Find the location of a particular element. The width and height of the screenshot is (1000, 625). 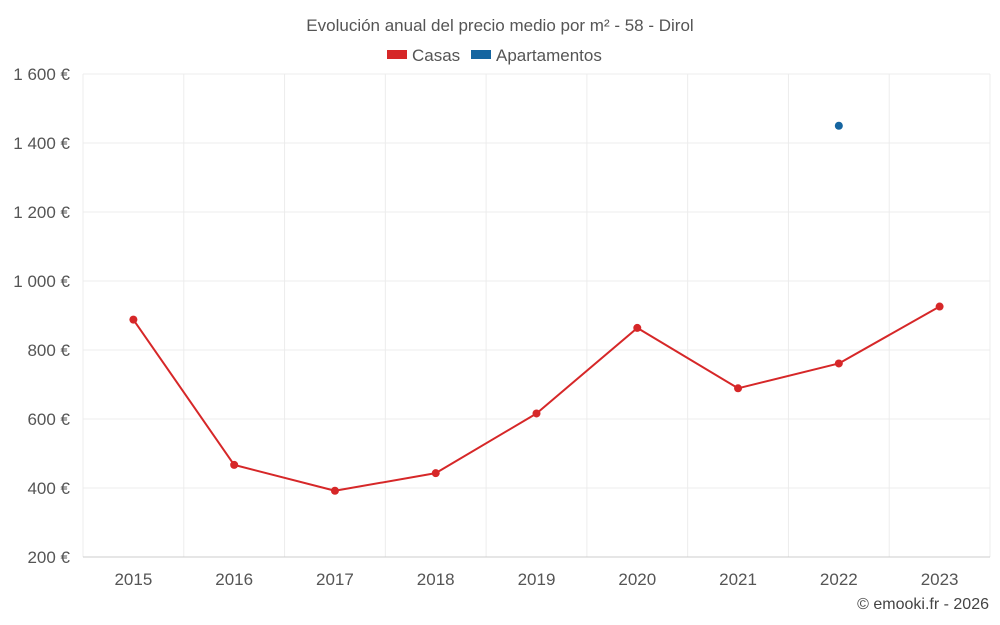

credit-text: © emooki.fr - 2026 is located at coordinates (923, 604).